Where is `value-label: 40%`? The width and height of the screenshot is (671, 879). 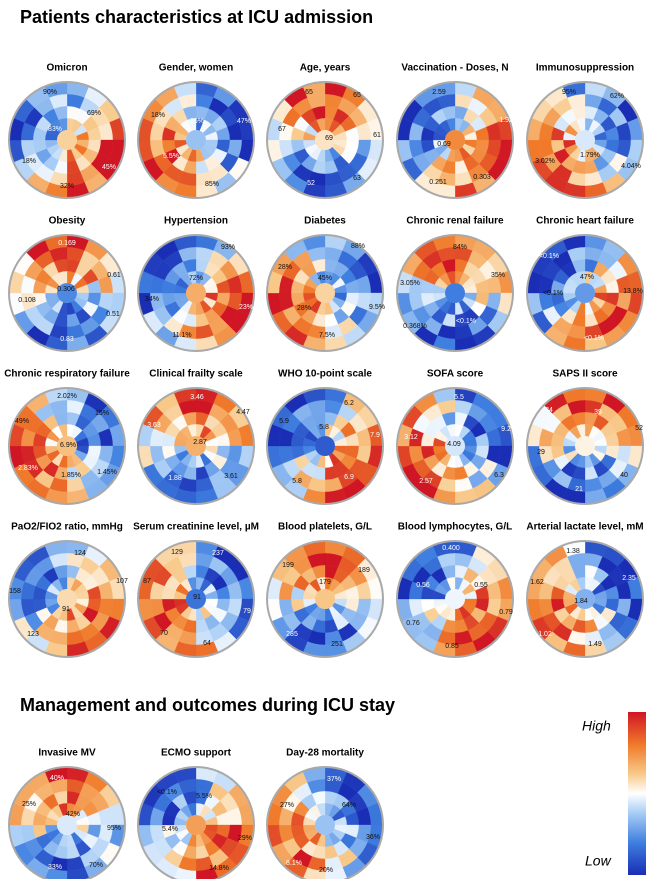 value-label: 40% is located at coordinates (57, 778).